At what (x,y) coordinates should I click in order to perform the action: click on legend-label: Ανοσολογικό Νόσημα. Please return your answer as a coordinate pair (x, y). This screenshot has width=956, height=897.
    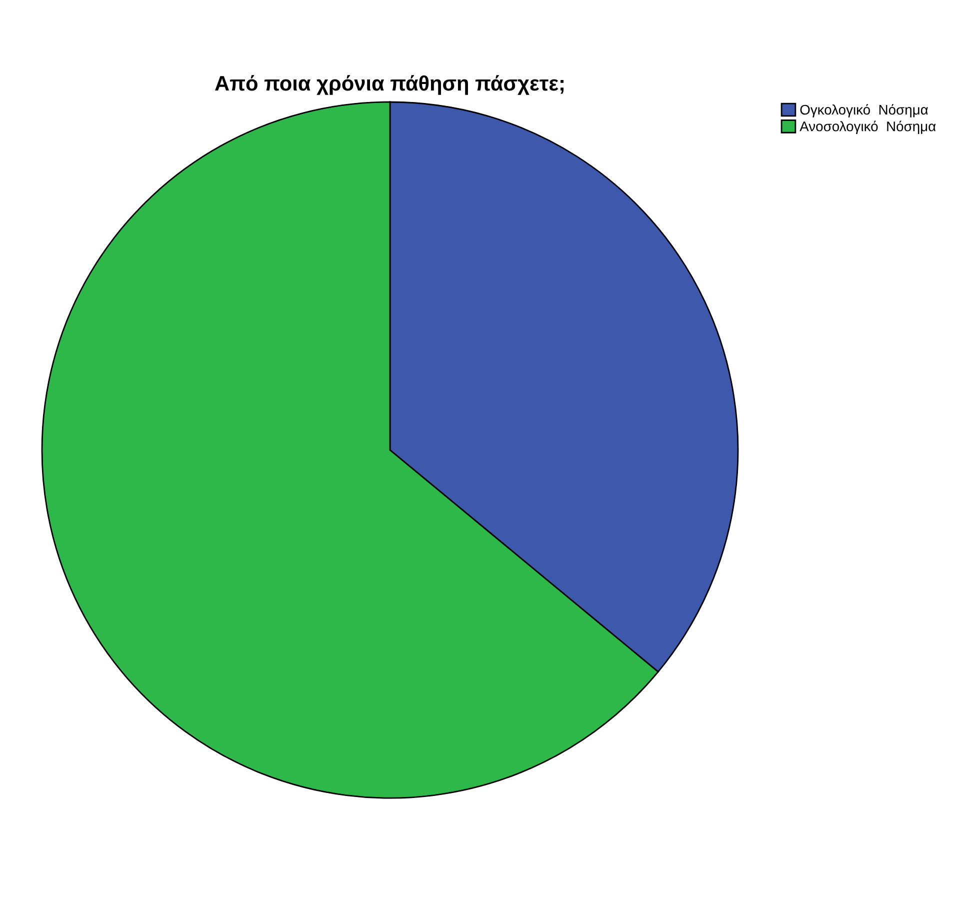
    Looking at the image, I should click on (868, 127).